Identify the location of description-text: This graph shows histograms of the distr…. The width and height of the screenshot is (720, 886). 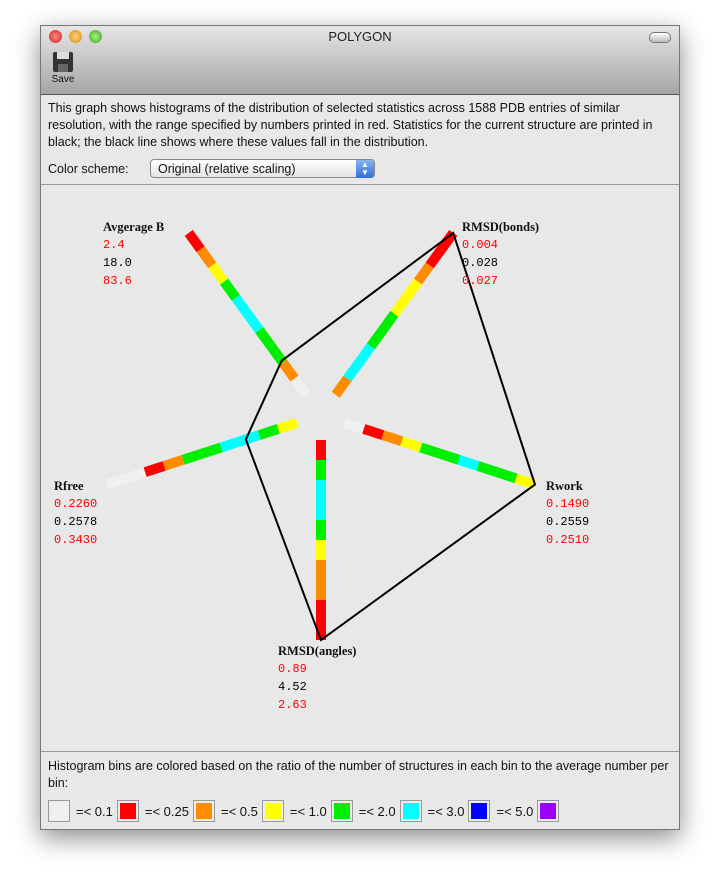
(350, 125).